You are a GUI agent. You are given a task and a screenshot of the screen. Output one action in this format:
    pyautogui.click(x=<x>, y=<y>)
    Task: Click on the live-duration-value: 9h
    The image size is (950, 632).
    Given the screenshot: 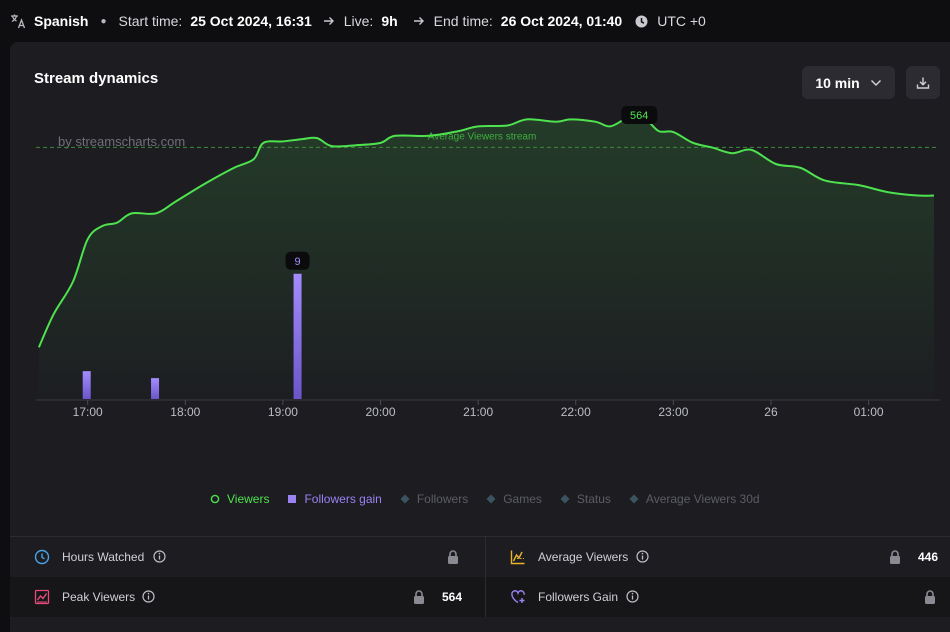 What is the action you would take?
    pyautogui.click(x=389, y=21)
    